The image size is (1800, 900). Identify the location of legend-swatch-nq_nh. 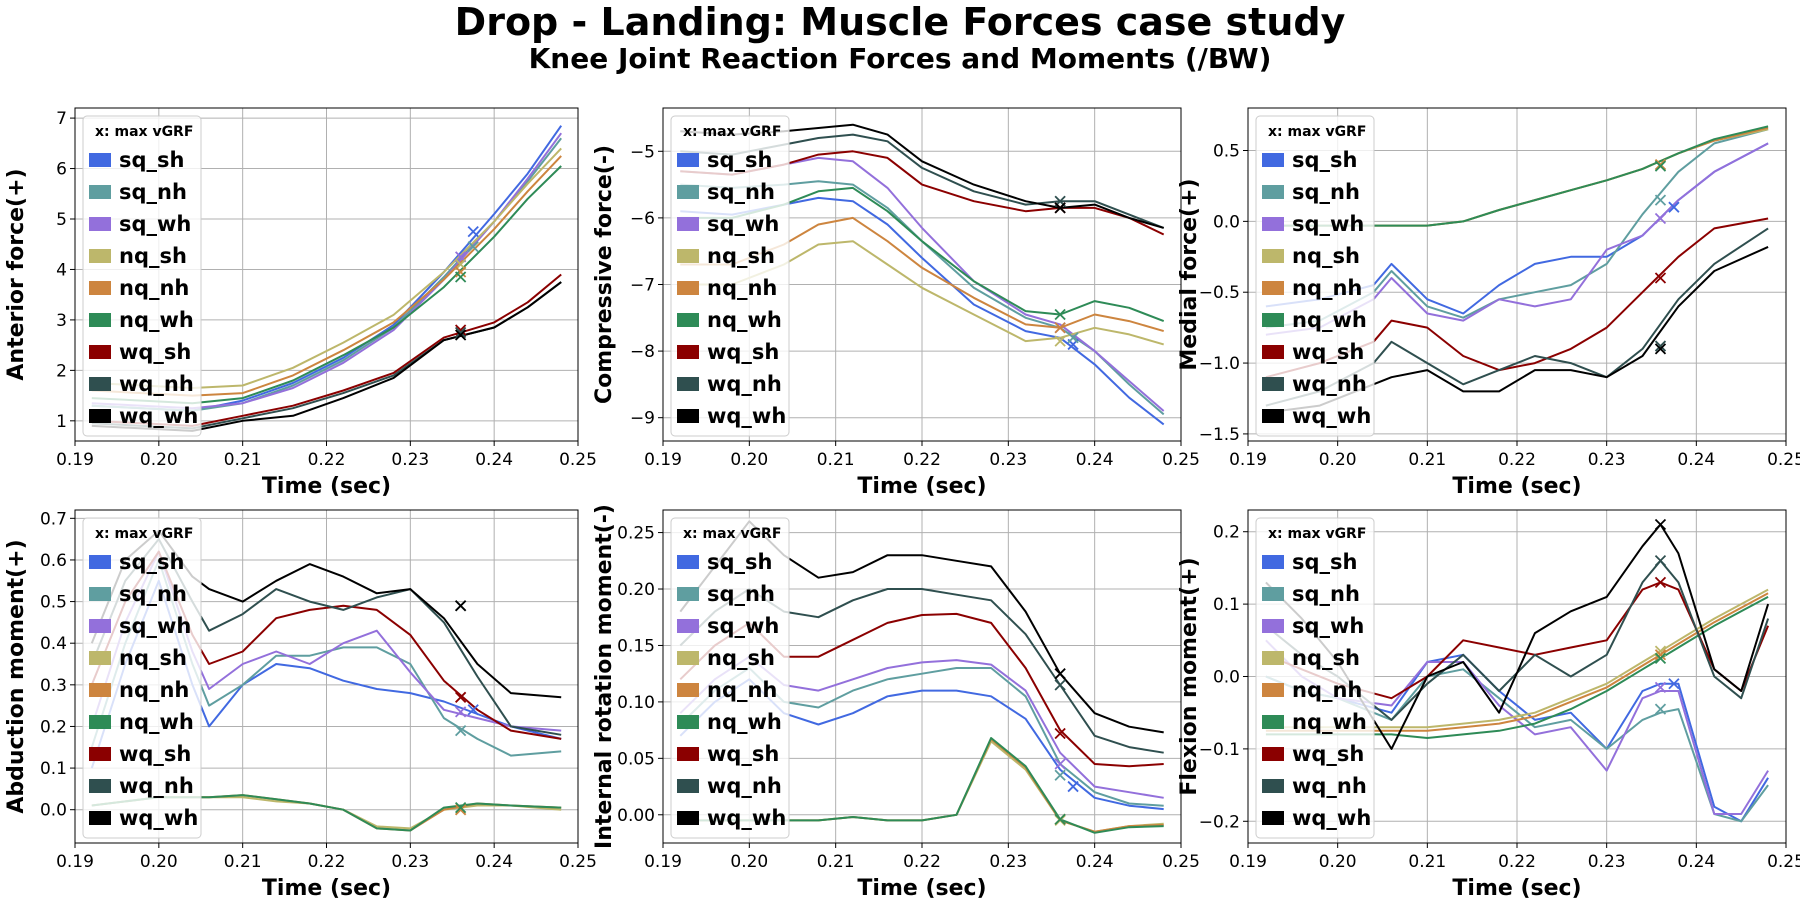
(688, 690).